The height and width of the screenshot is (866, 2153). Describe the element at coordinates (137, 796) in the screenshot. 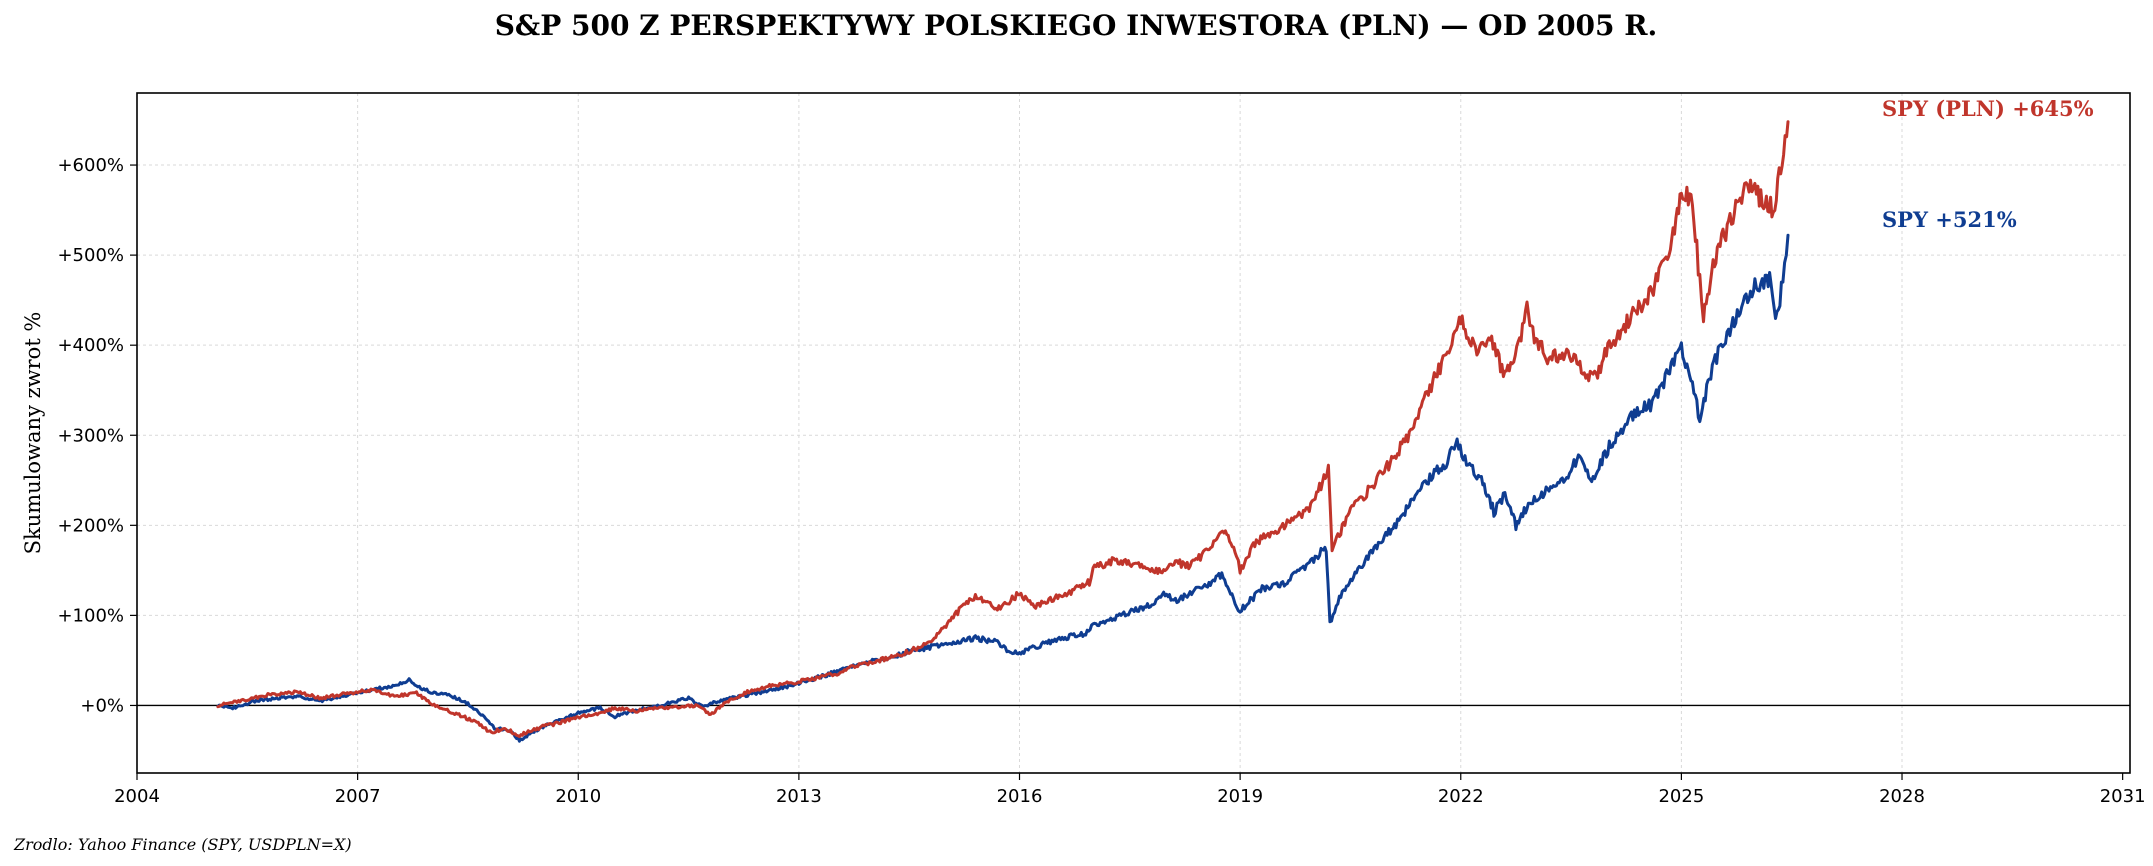

I see `x-tick-label: 2004` at that location.